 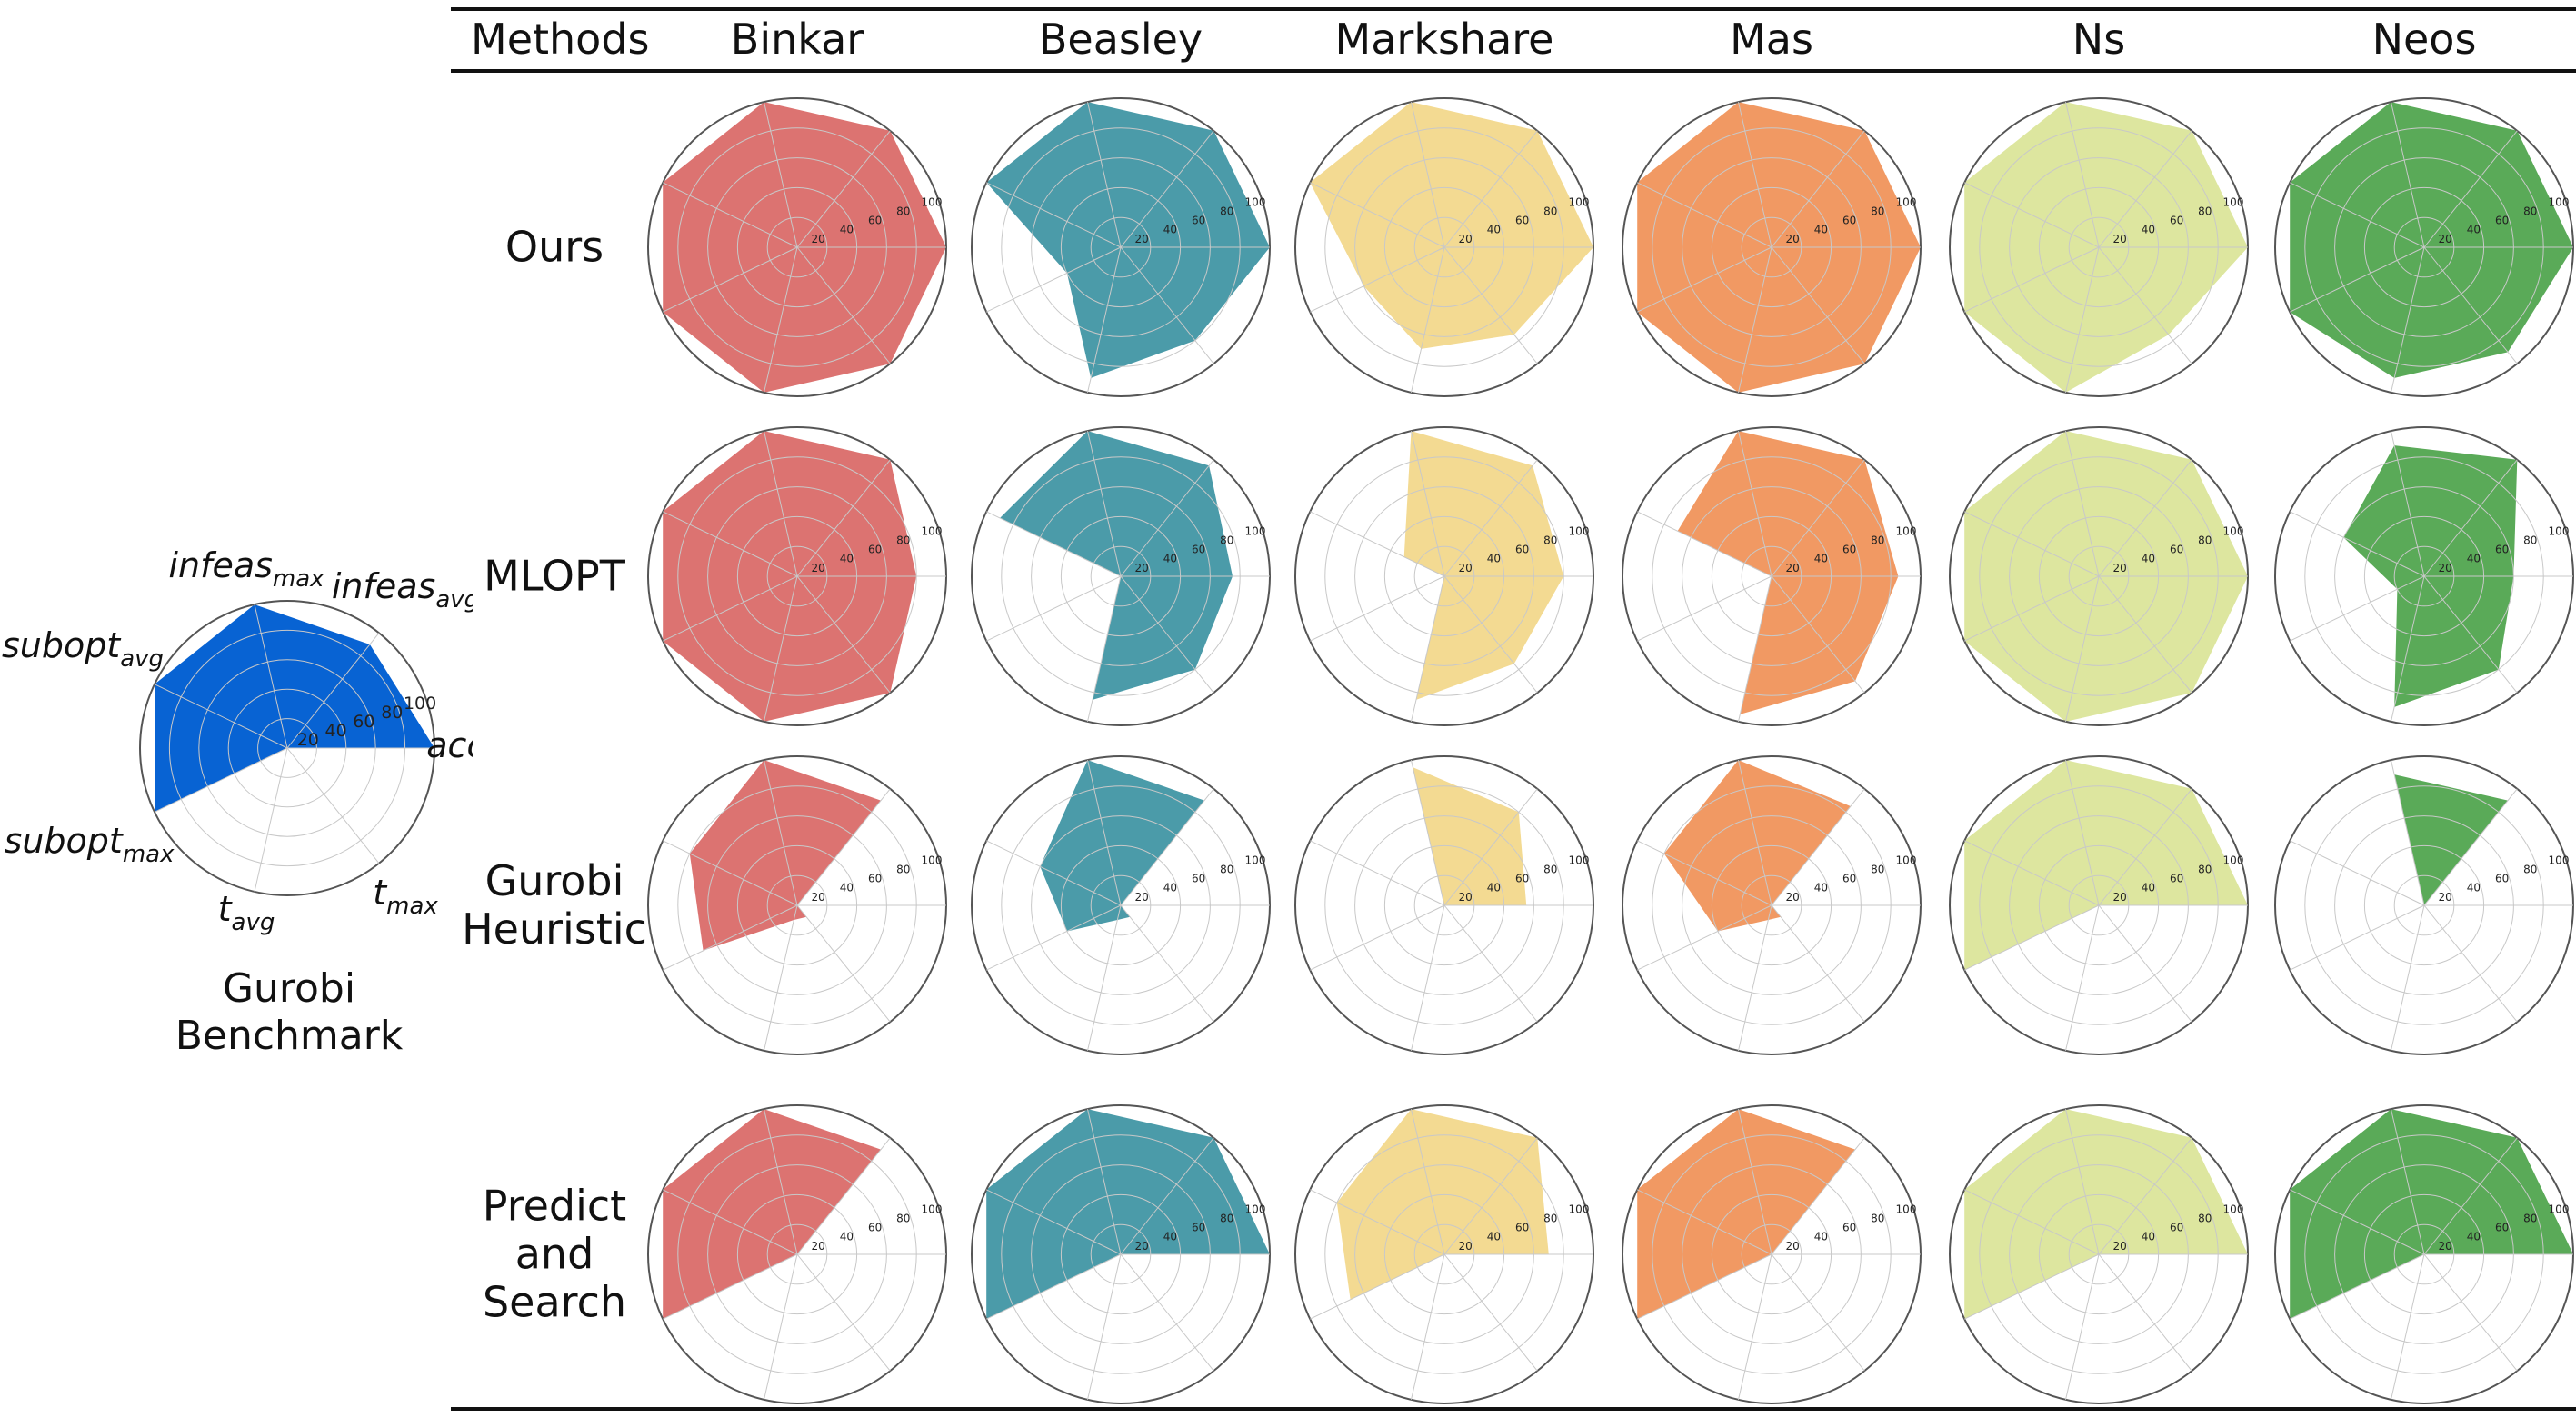 I want to click on column-header-markshare: Markshare, so click(x=1444, y=39).